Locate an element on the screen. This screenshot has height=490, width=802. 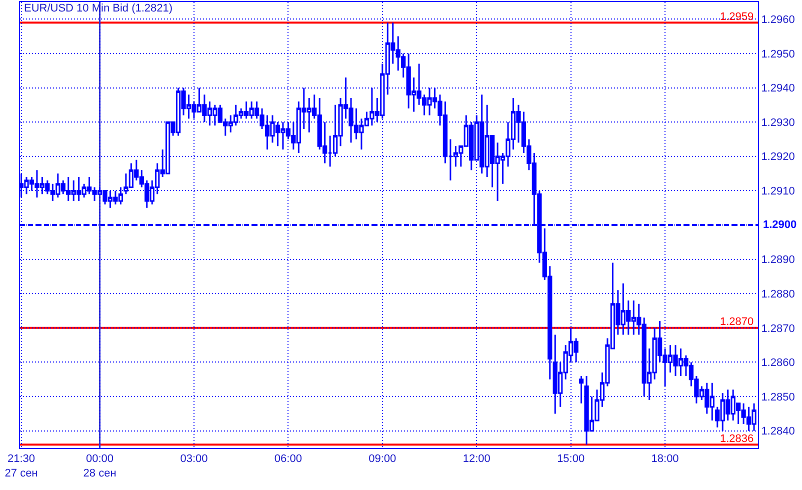
y-tick-label: 1.2860 is located at coordinates (778, 363).